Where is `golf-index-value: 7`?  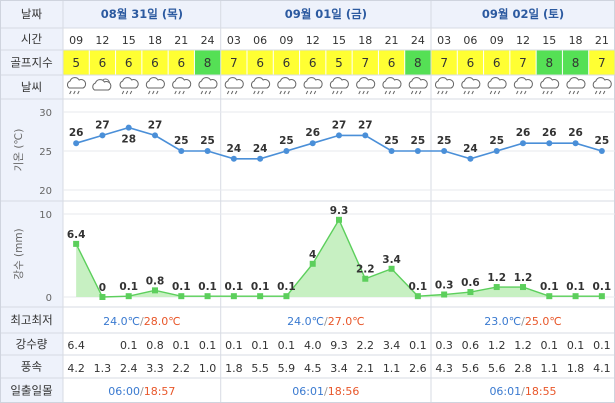
golf-index-value: 7 is located at coordinates (523, 63).